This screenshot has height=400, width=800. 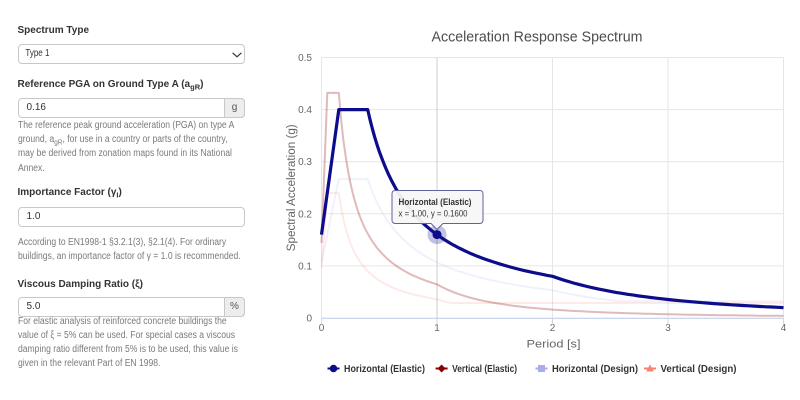 What do you see at coordinates (537, 38) in the screenshot?
I see `svg-text: Acceleration Response Spectrum` at bounding box center [537, 38].